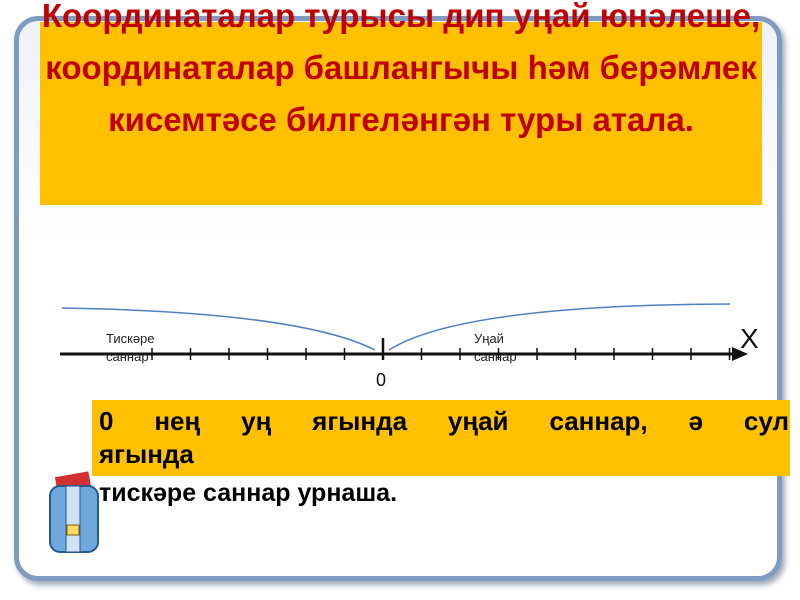  I want to click on axis-arrow, so click(740, 354).